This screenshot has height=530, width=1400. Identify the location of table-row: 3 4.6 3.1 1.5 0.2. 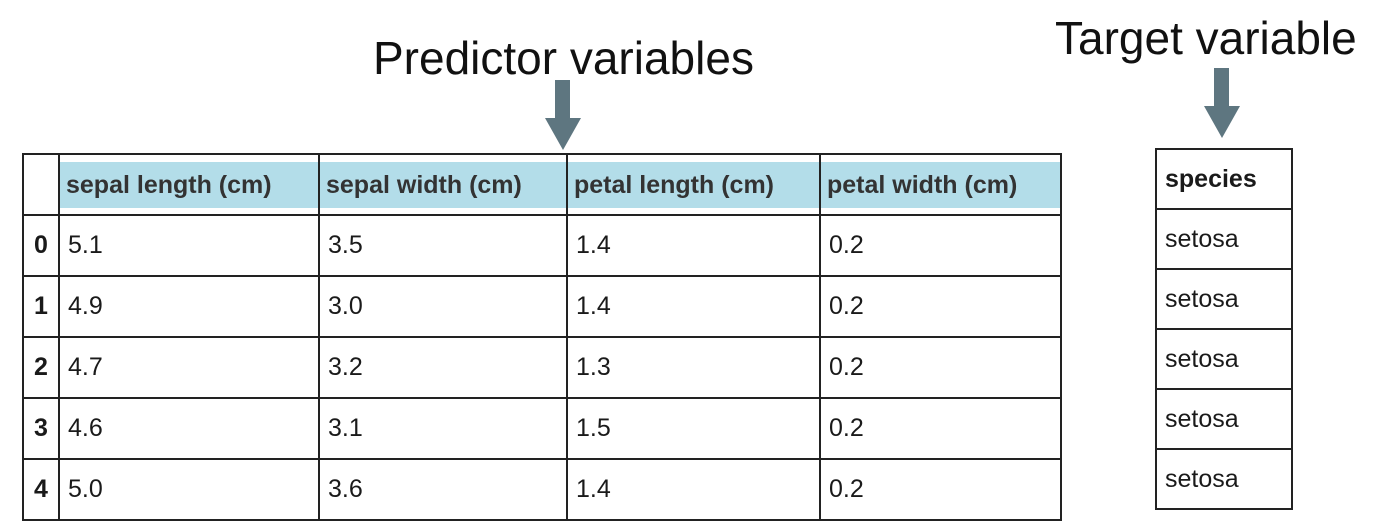
(542, 428).